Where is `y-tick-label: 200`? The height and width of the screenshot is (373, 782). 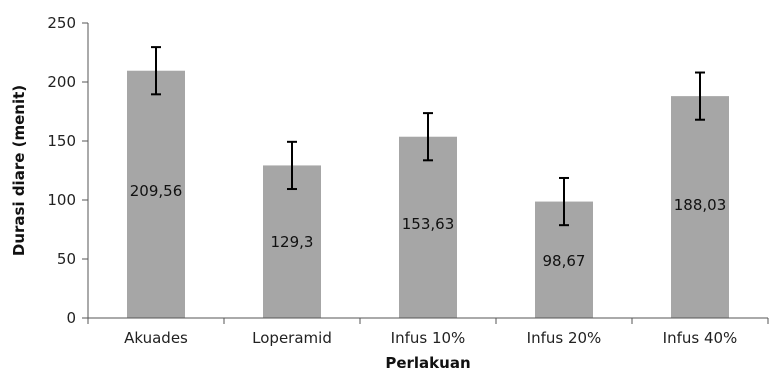
y-tick-label: 200 is located at coordinates (61, 82).